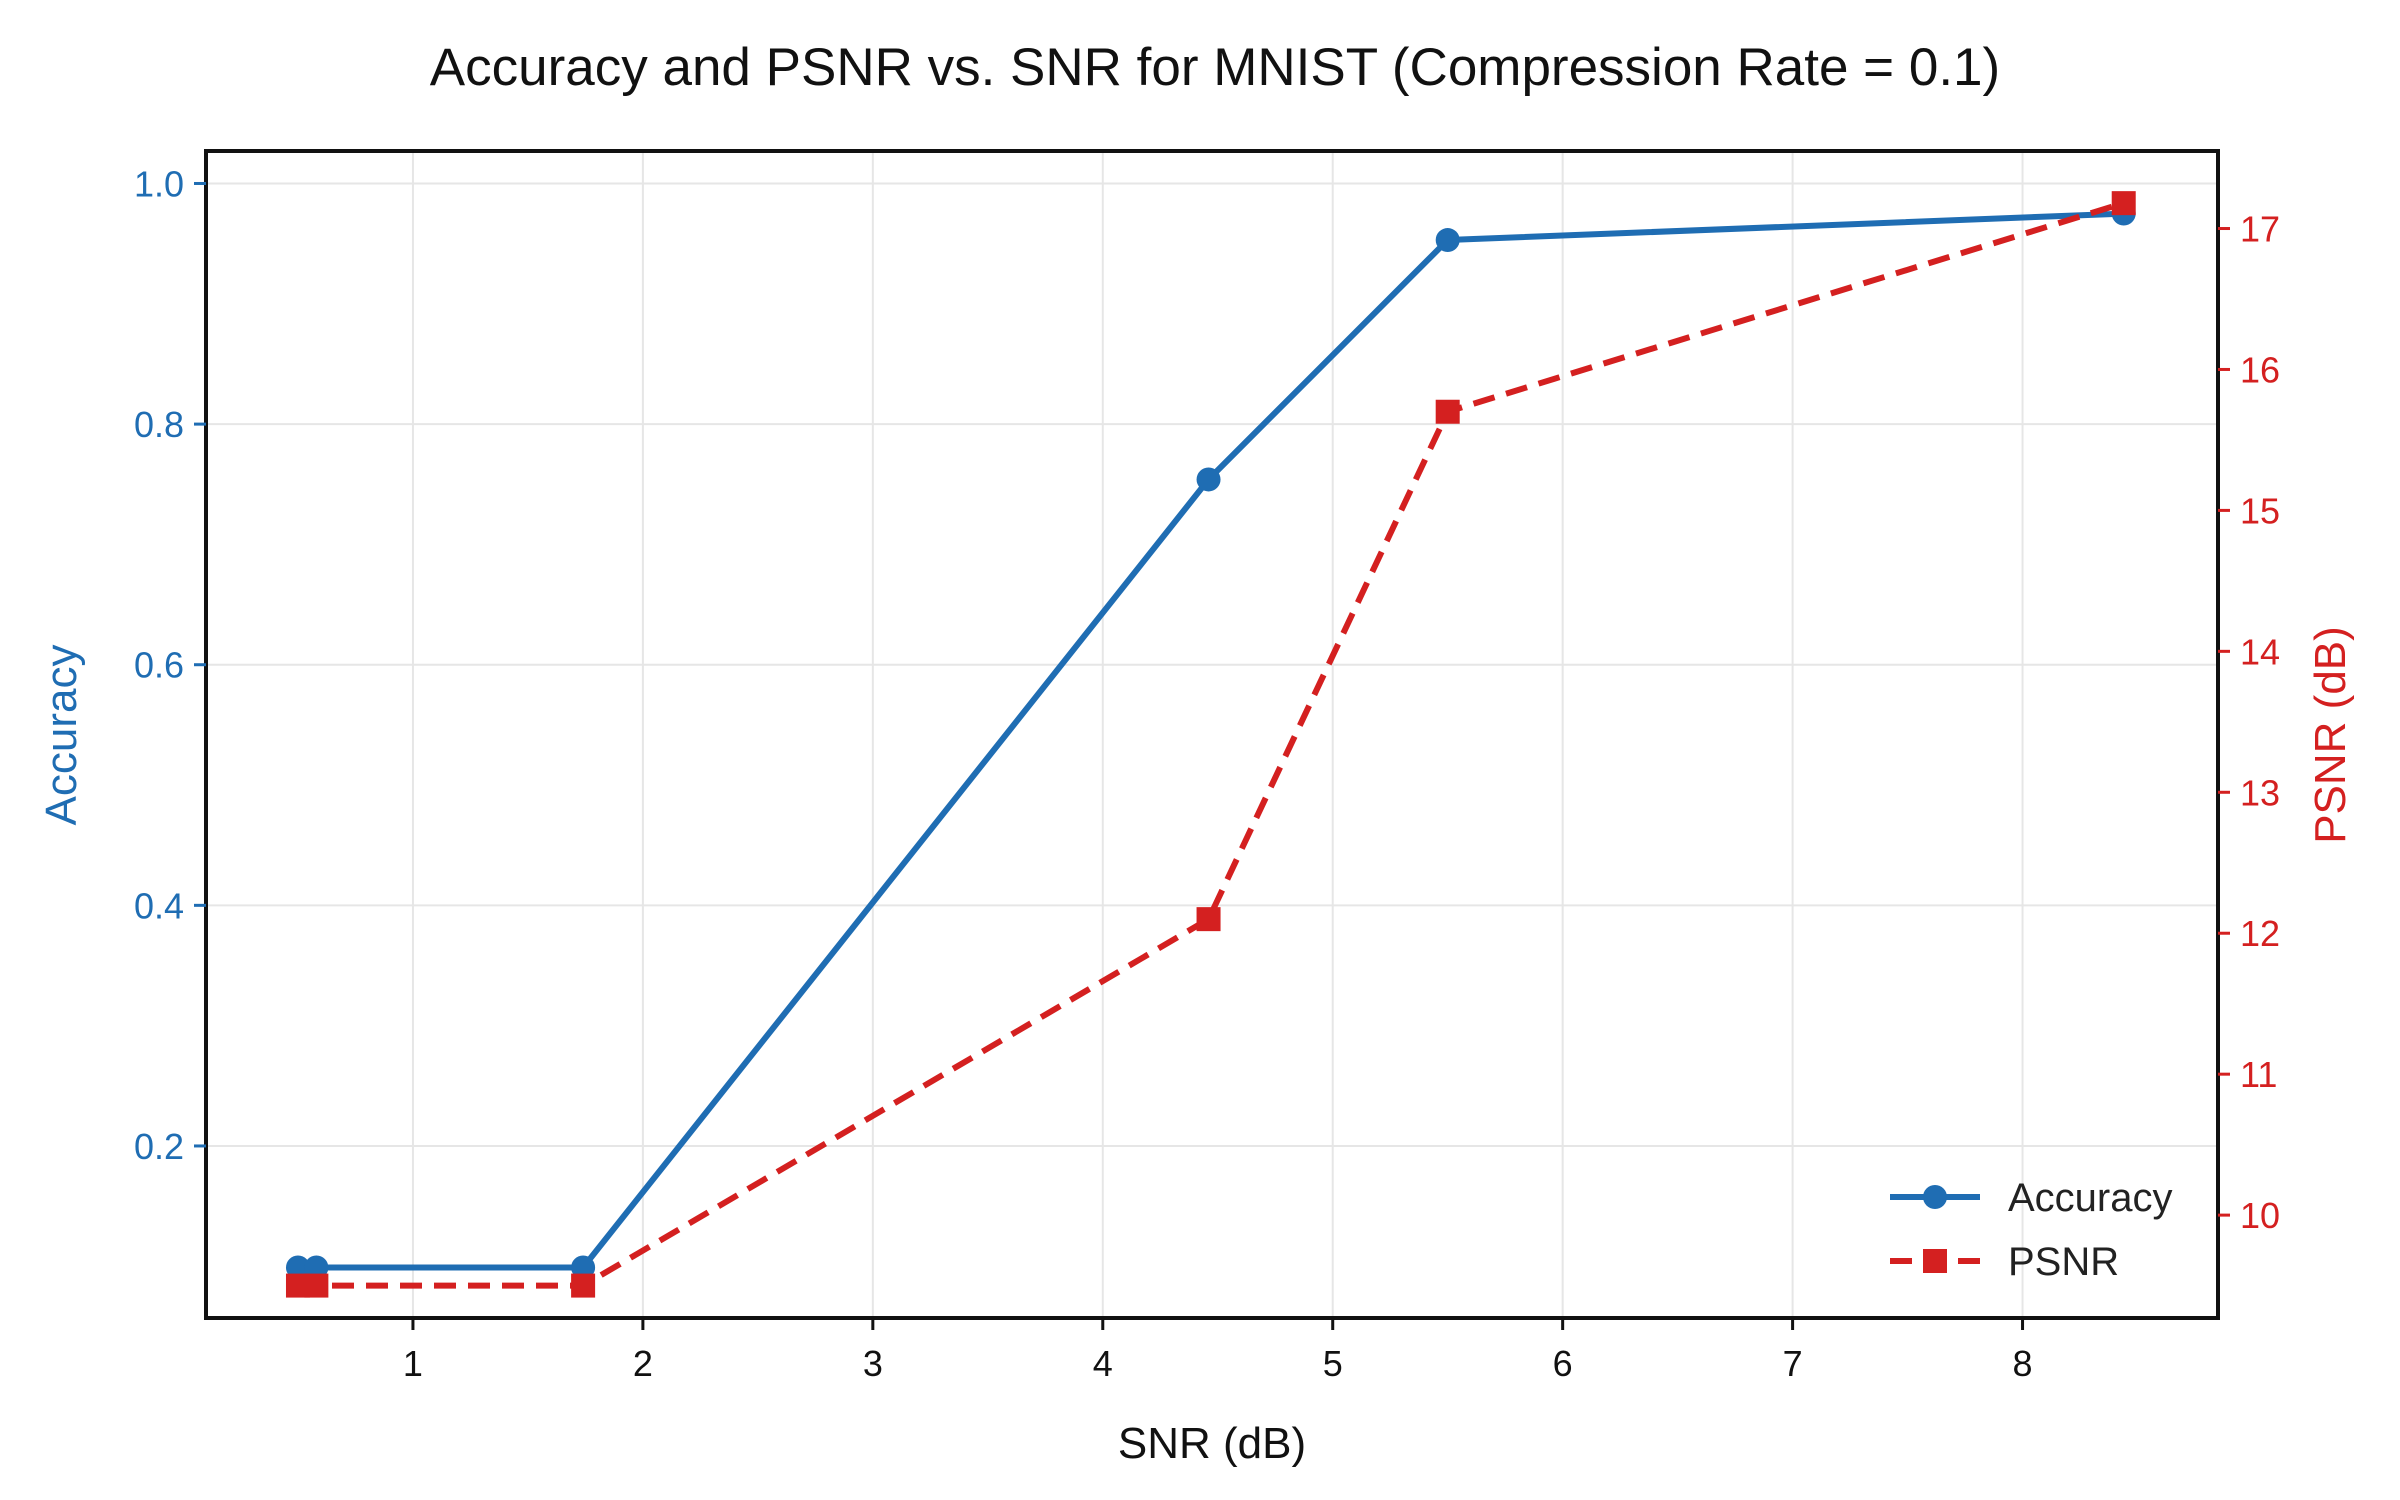 This screenshot has width=2400, height=1500. I want to click on legend-marker-accuracy, so click(1935, 1197).